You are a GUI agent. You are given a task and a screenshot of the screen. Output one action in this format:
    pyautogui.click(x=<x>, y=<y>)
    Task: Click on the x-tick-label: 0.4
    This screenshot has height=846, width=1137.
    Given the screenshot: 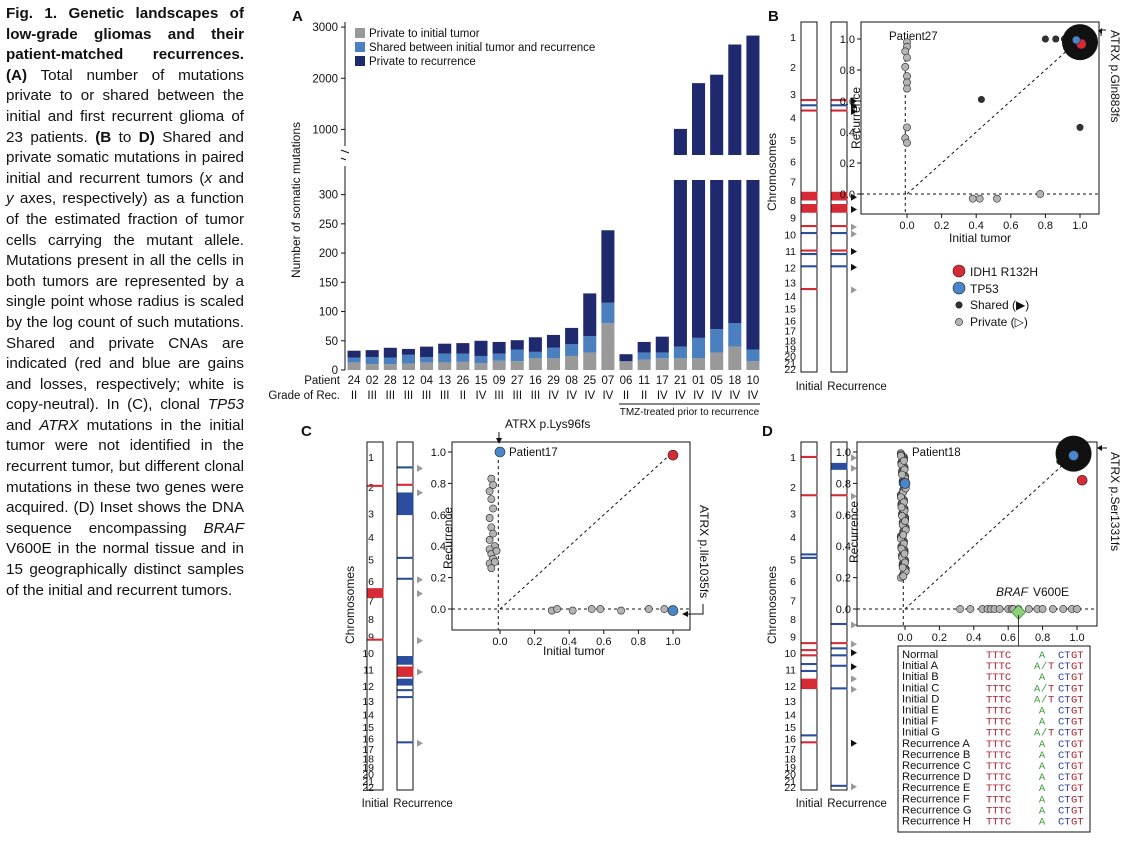 What is the action you would take?
    pyautogui.click(x=976, y=226)
    